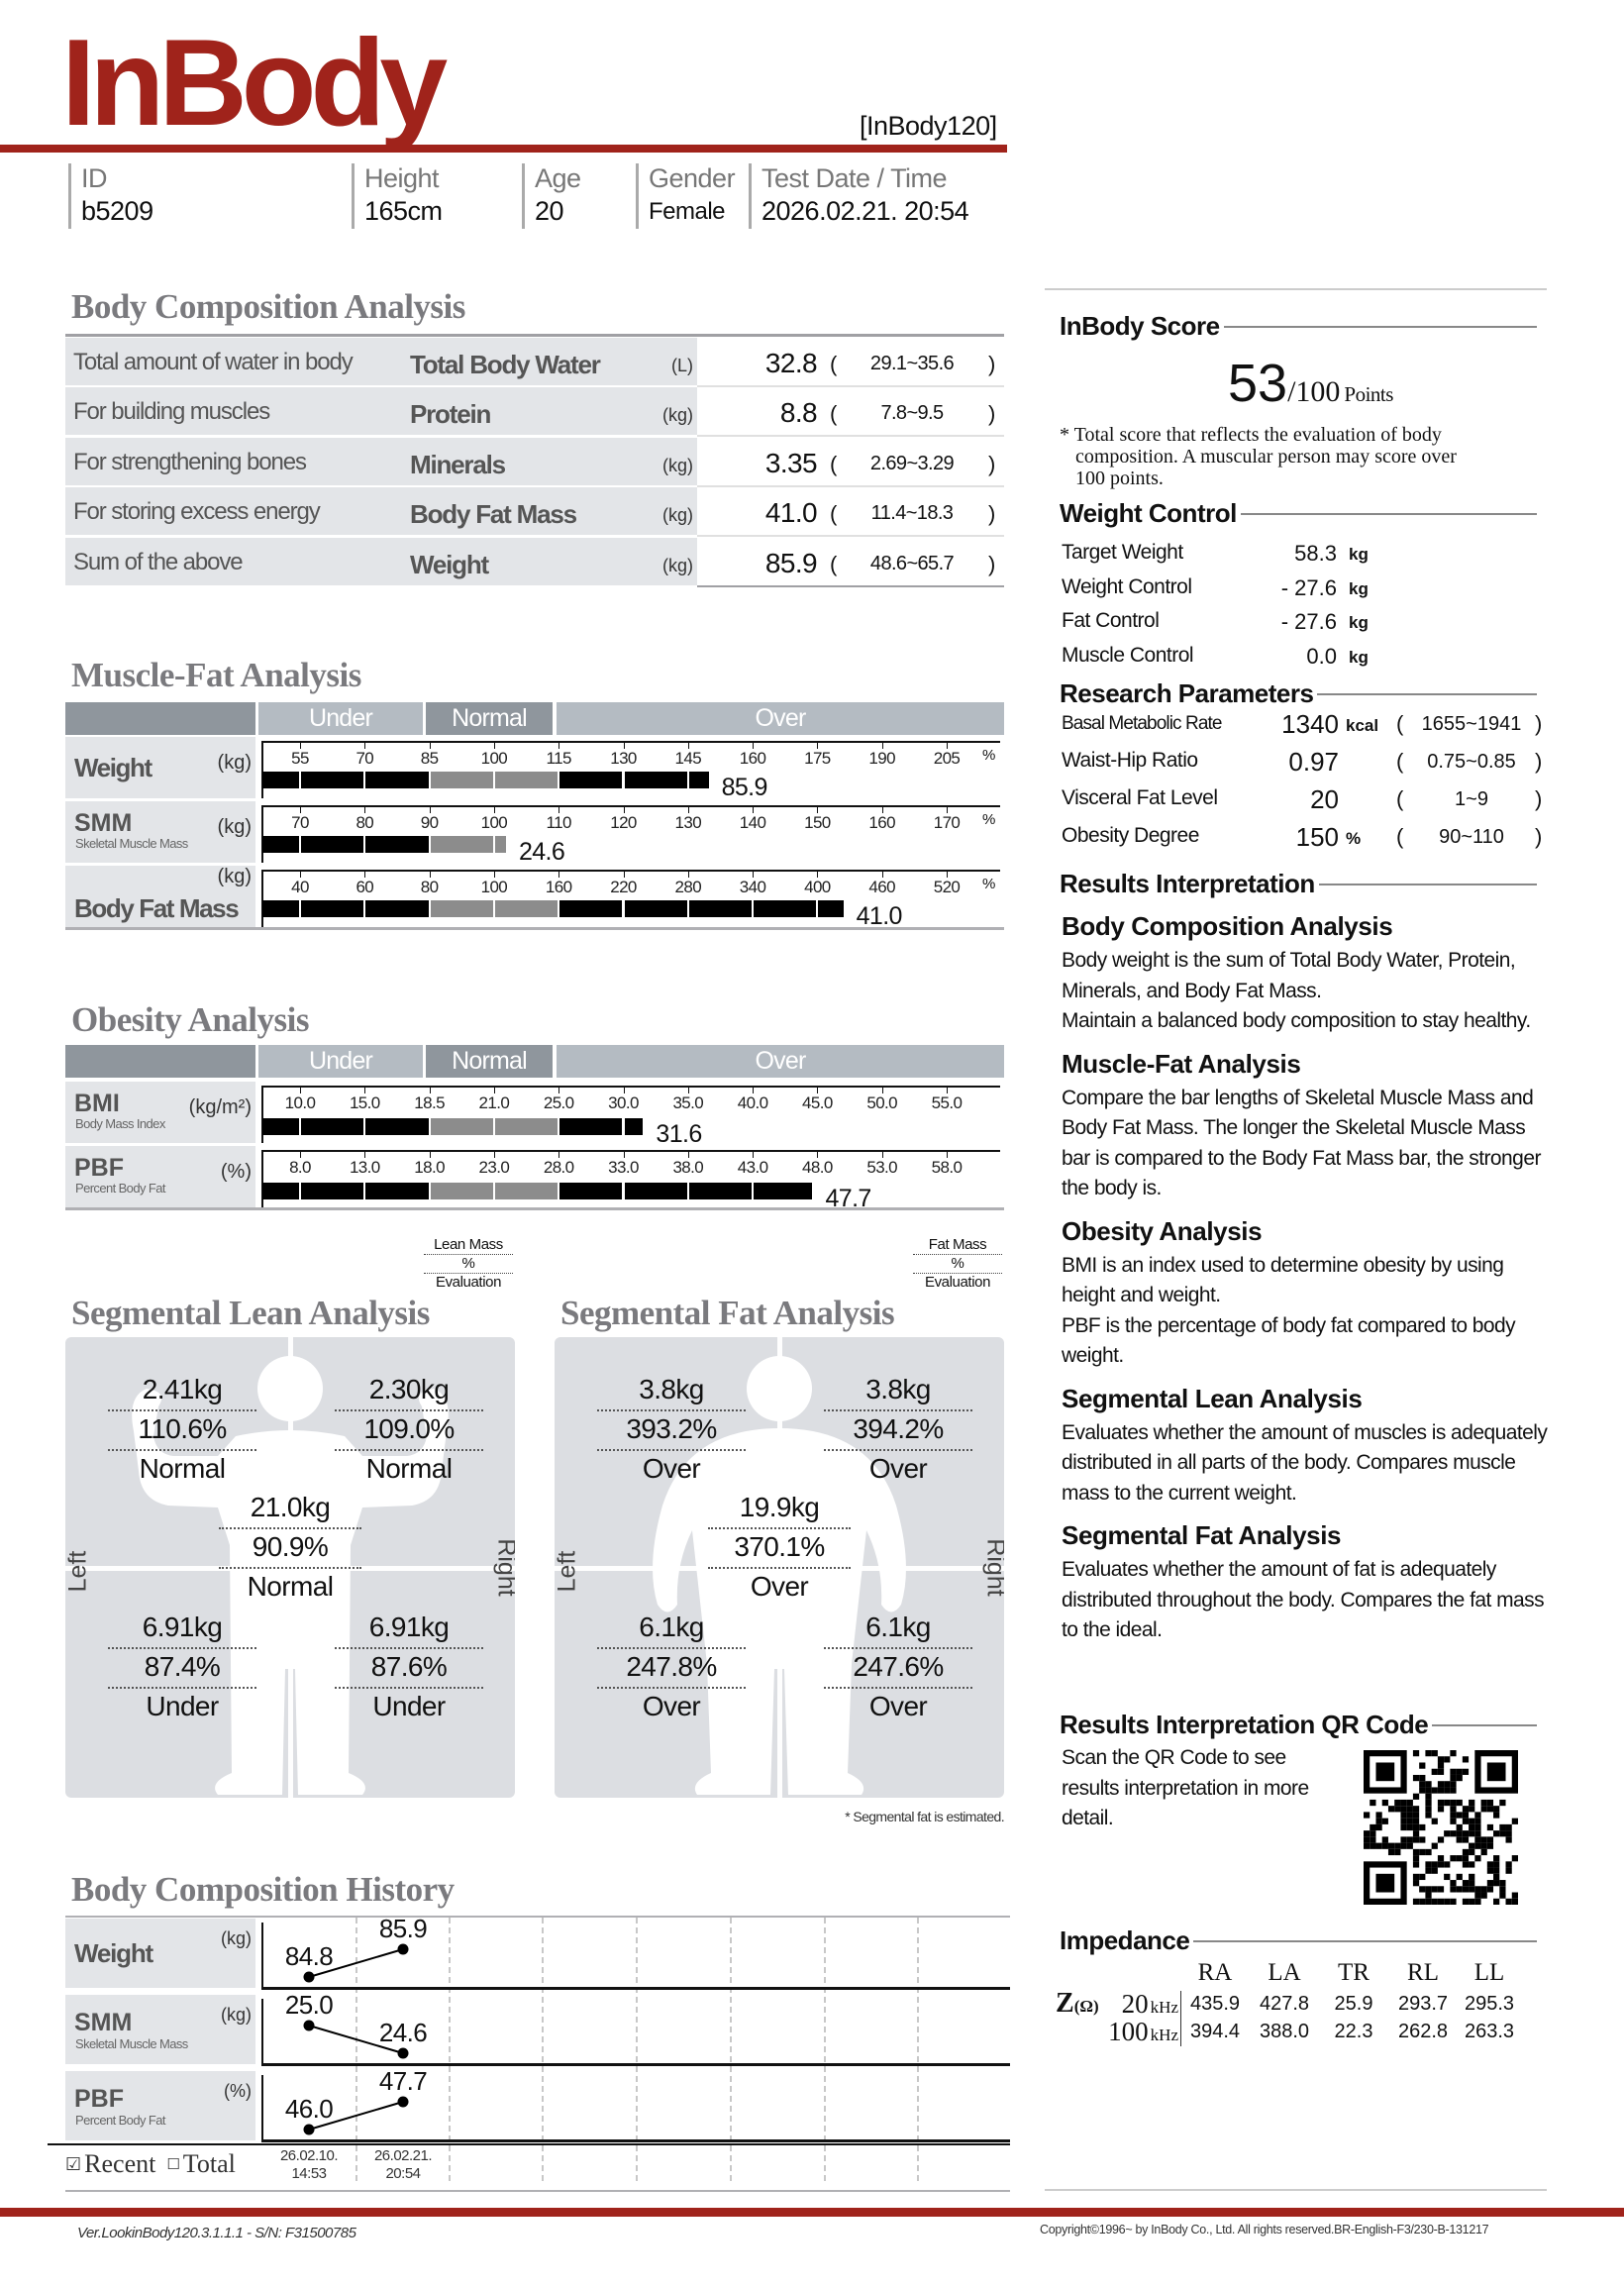 The width and height of the screenshot is (1624, 2288). I want to click on segmental_lean-legend: Lean Mass% Evaluation, so click(468, 1264).